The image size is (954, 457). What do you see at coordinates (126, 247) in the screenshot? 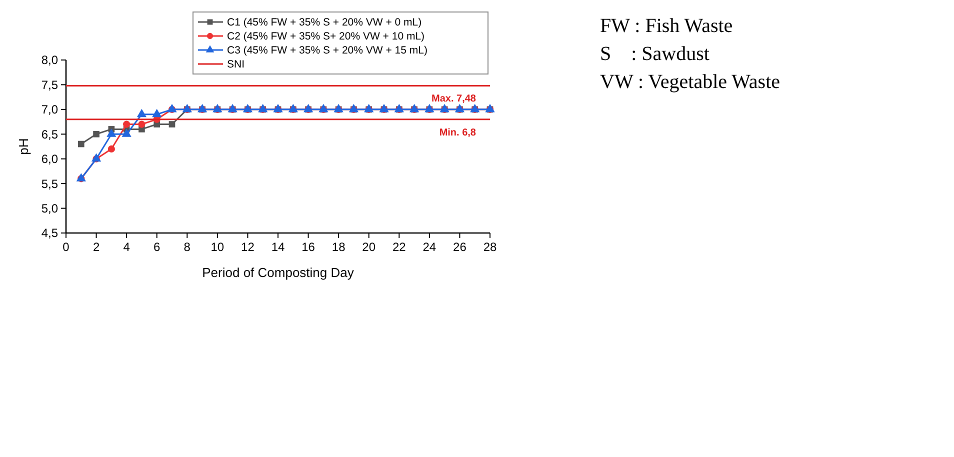
I see `x-tick-label: 4` at bounding box center [126, 247].